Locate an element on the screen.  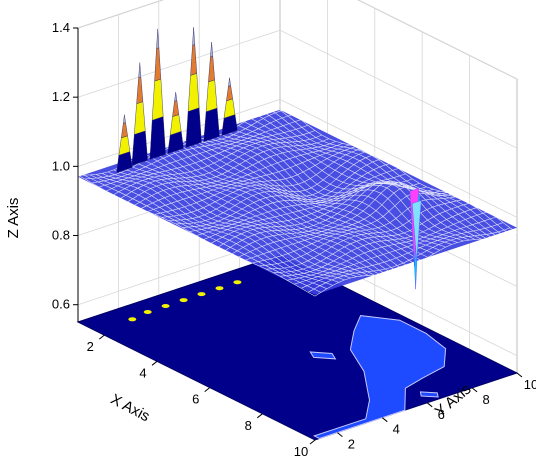
y-tick-label: 2 is located at coordinates (351, 444).